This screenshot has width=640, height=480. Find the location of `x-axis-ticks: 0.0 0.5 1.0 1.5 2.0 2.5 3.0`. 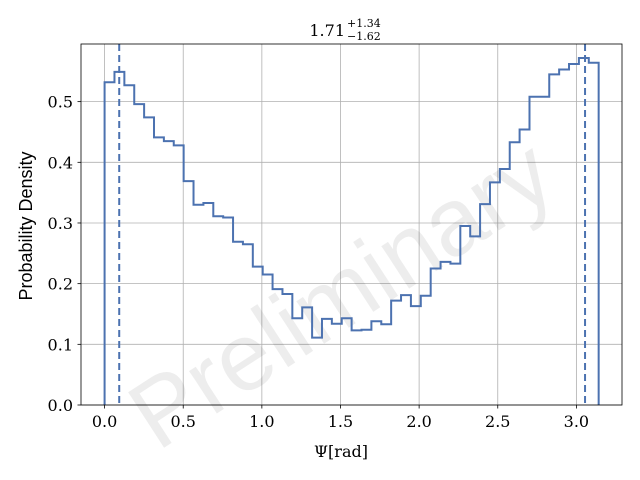

x-axis-ticks: 0.0 0.5 1.0 1.5 2.0 2.5 3.0 is located at coordinates (340, 418).